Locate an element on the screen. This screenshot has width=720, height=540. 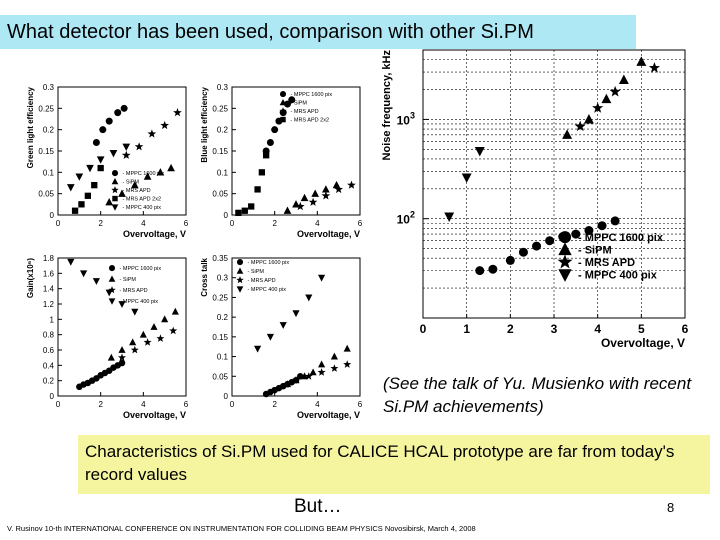
legend-label: - MRS APD 2x2 is located at coordinates (142, 200).